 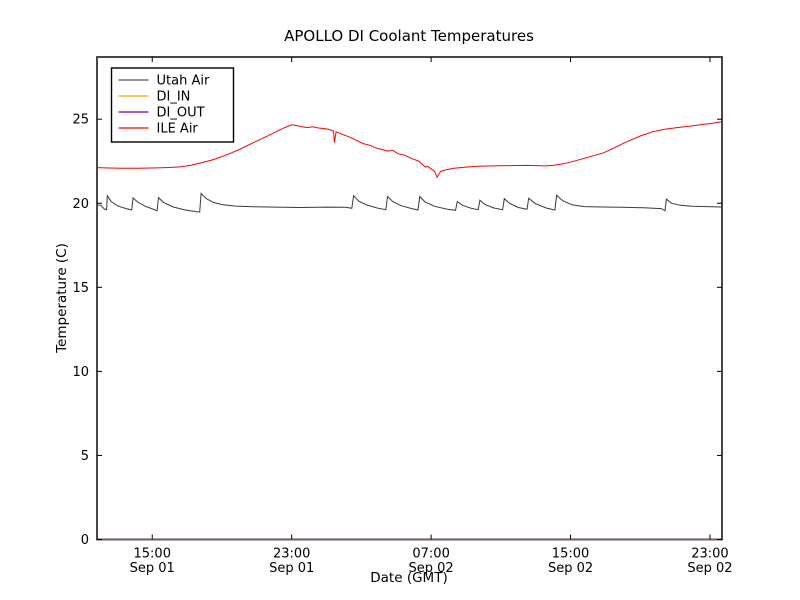 What do you see at coordinates (409, 202) in the screenshot?
I see `series-line-utah-air` at bounding box center [409, 202].